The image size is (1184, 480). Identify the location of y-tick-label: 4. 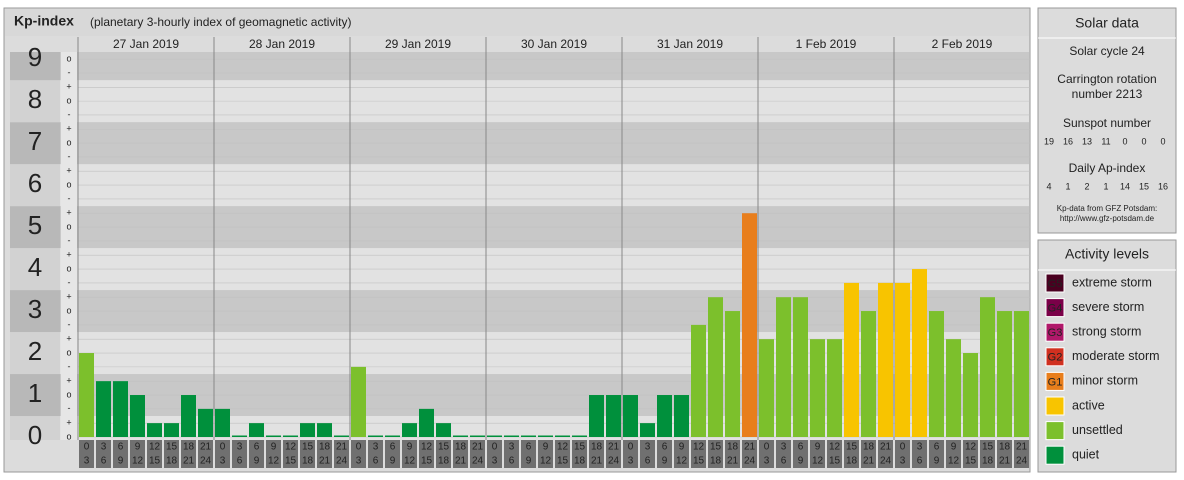
(35, 267).